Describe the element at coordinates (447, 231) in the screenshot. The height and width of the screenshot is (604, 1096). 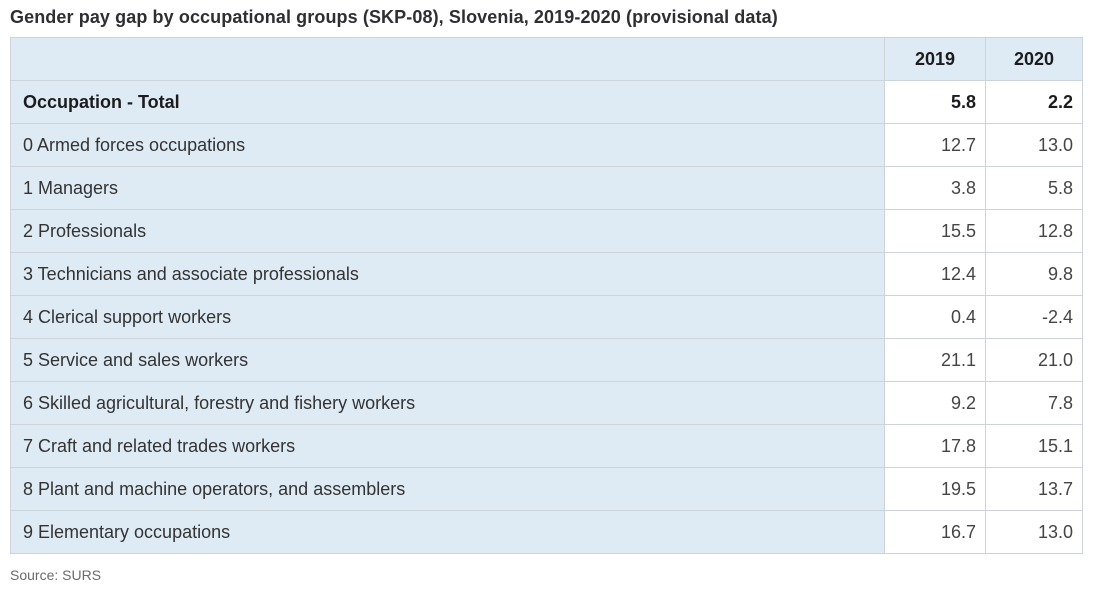
I see `occupation-cell: 2 Professionals` at that location.